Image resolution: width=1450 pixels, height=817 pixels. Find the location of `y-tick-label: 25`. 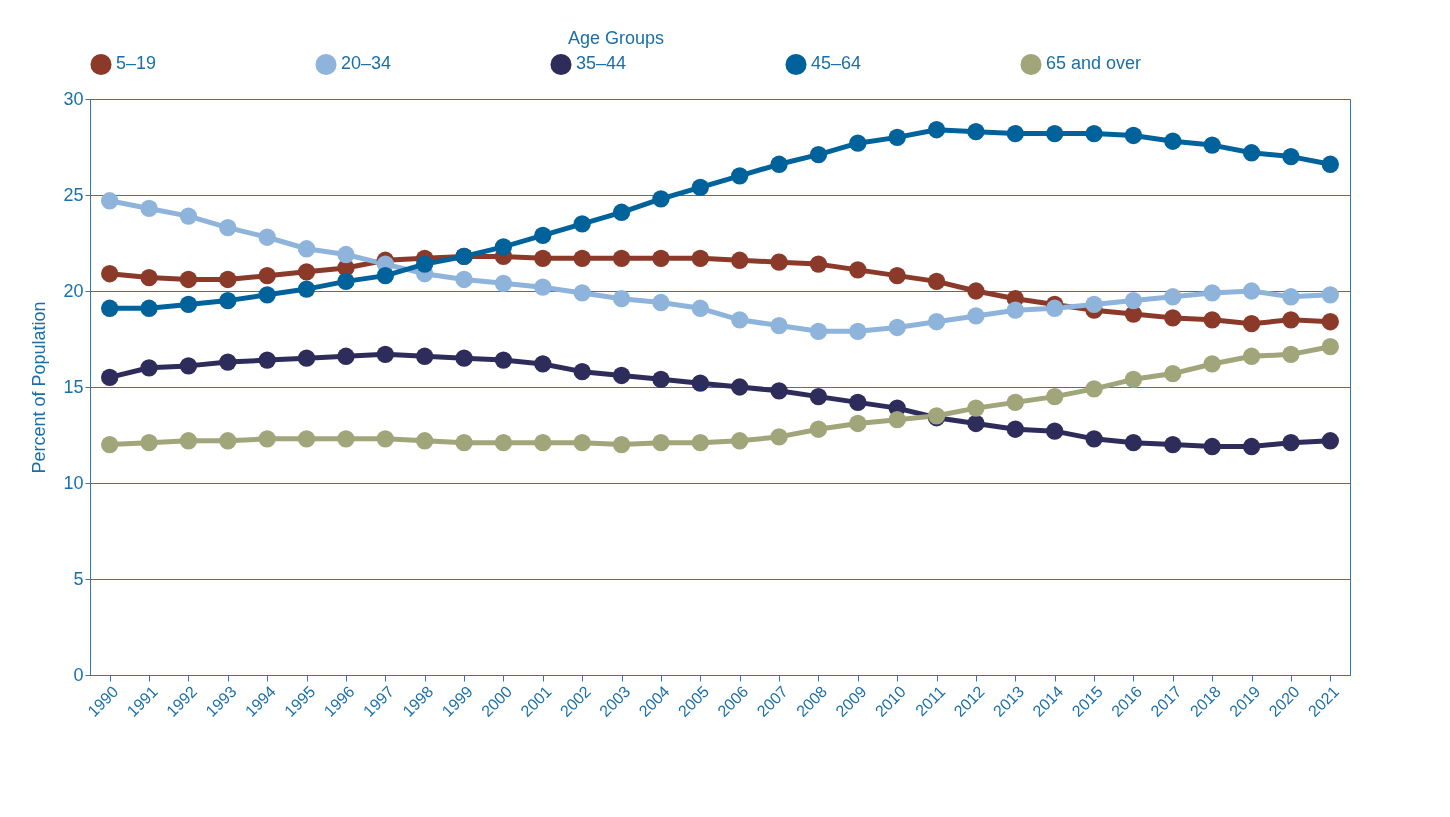

y-tick-label: 25 is located at coordinates (73, 194).